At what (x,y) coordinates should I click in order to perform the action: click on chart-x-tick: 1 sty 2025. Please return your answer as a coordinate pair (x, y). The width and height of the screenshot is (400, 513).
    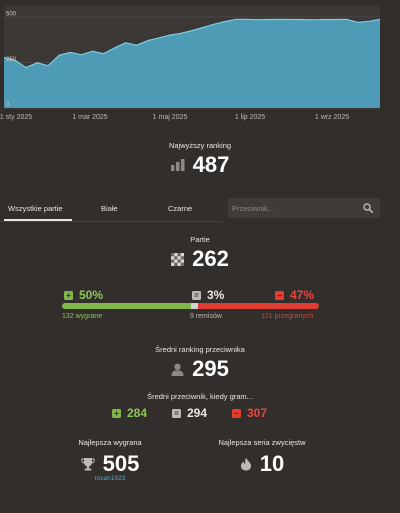
    Looking at the image, I should click on (16, 117).